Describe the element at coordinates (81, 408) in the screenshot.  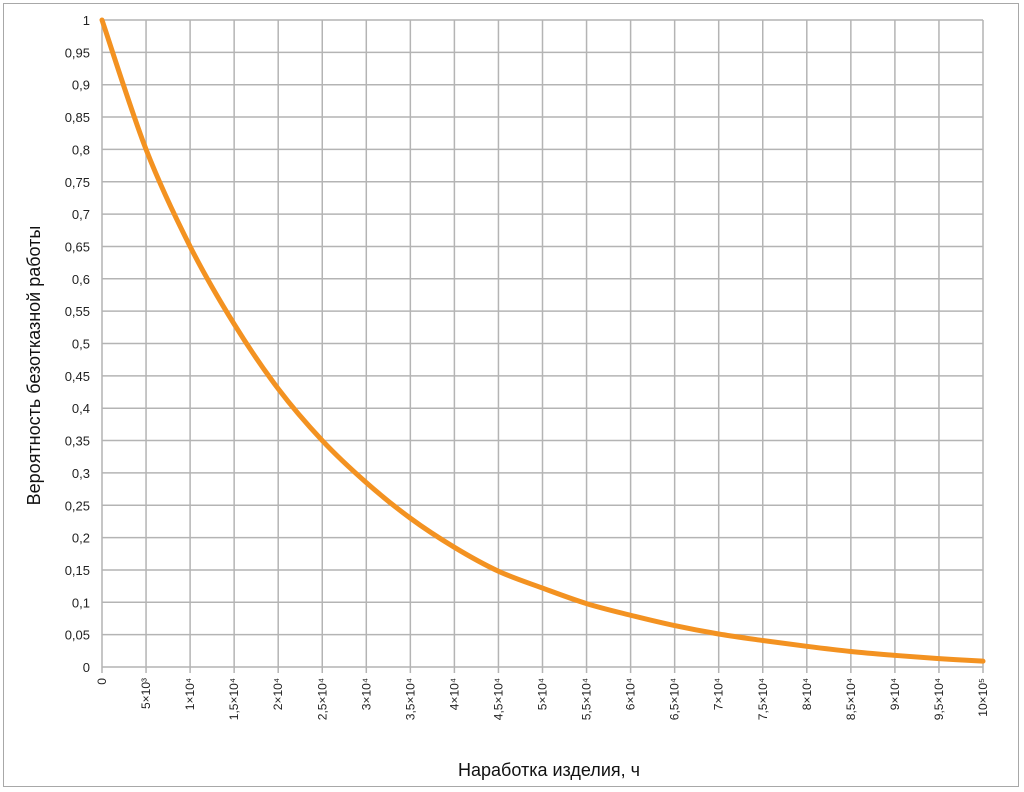
I see `y-tick-label: 0,4` at that location.